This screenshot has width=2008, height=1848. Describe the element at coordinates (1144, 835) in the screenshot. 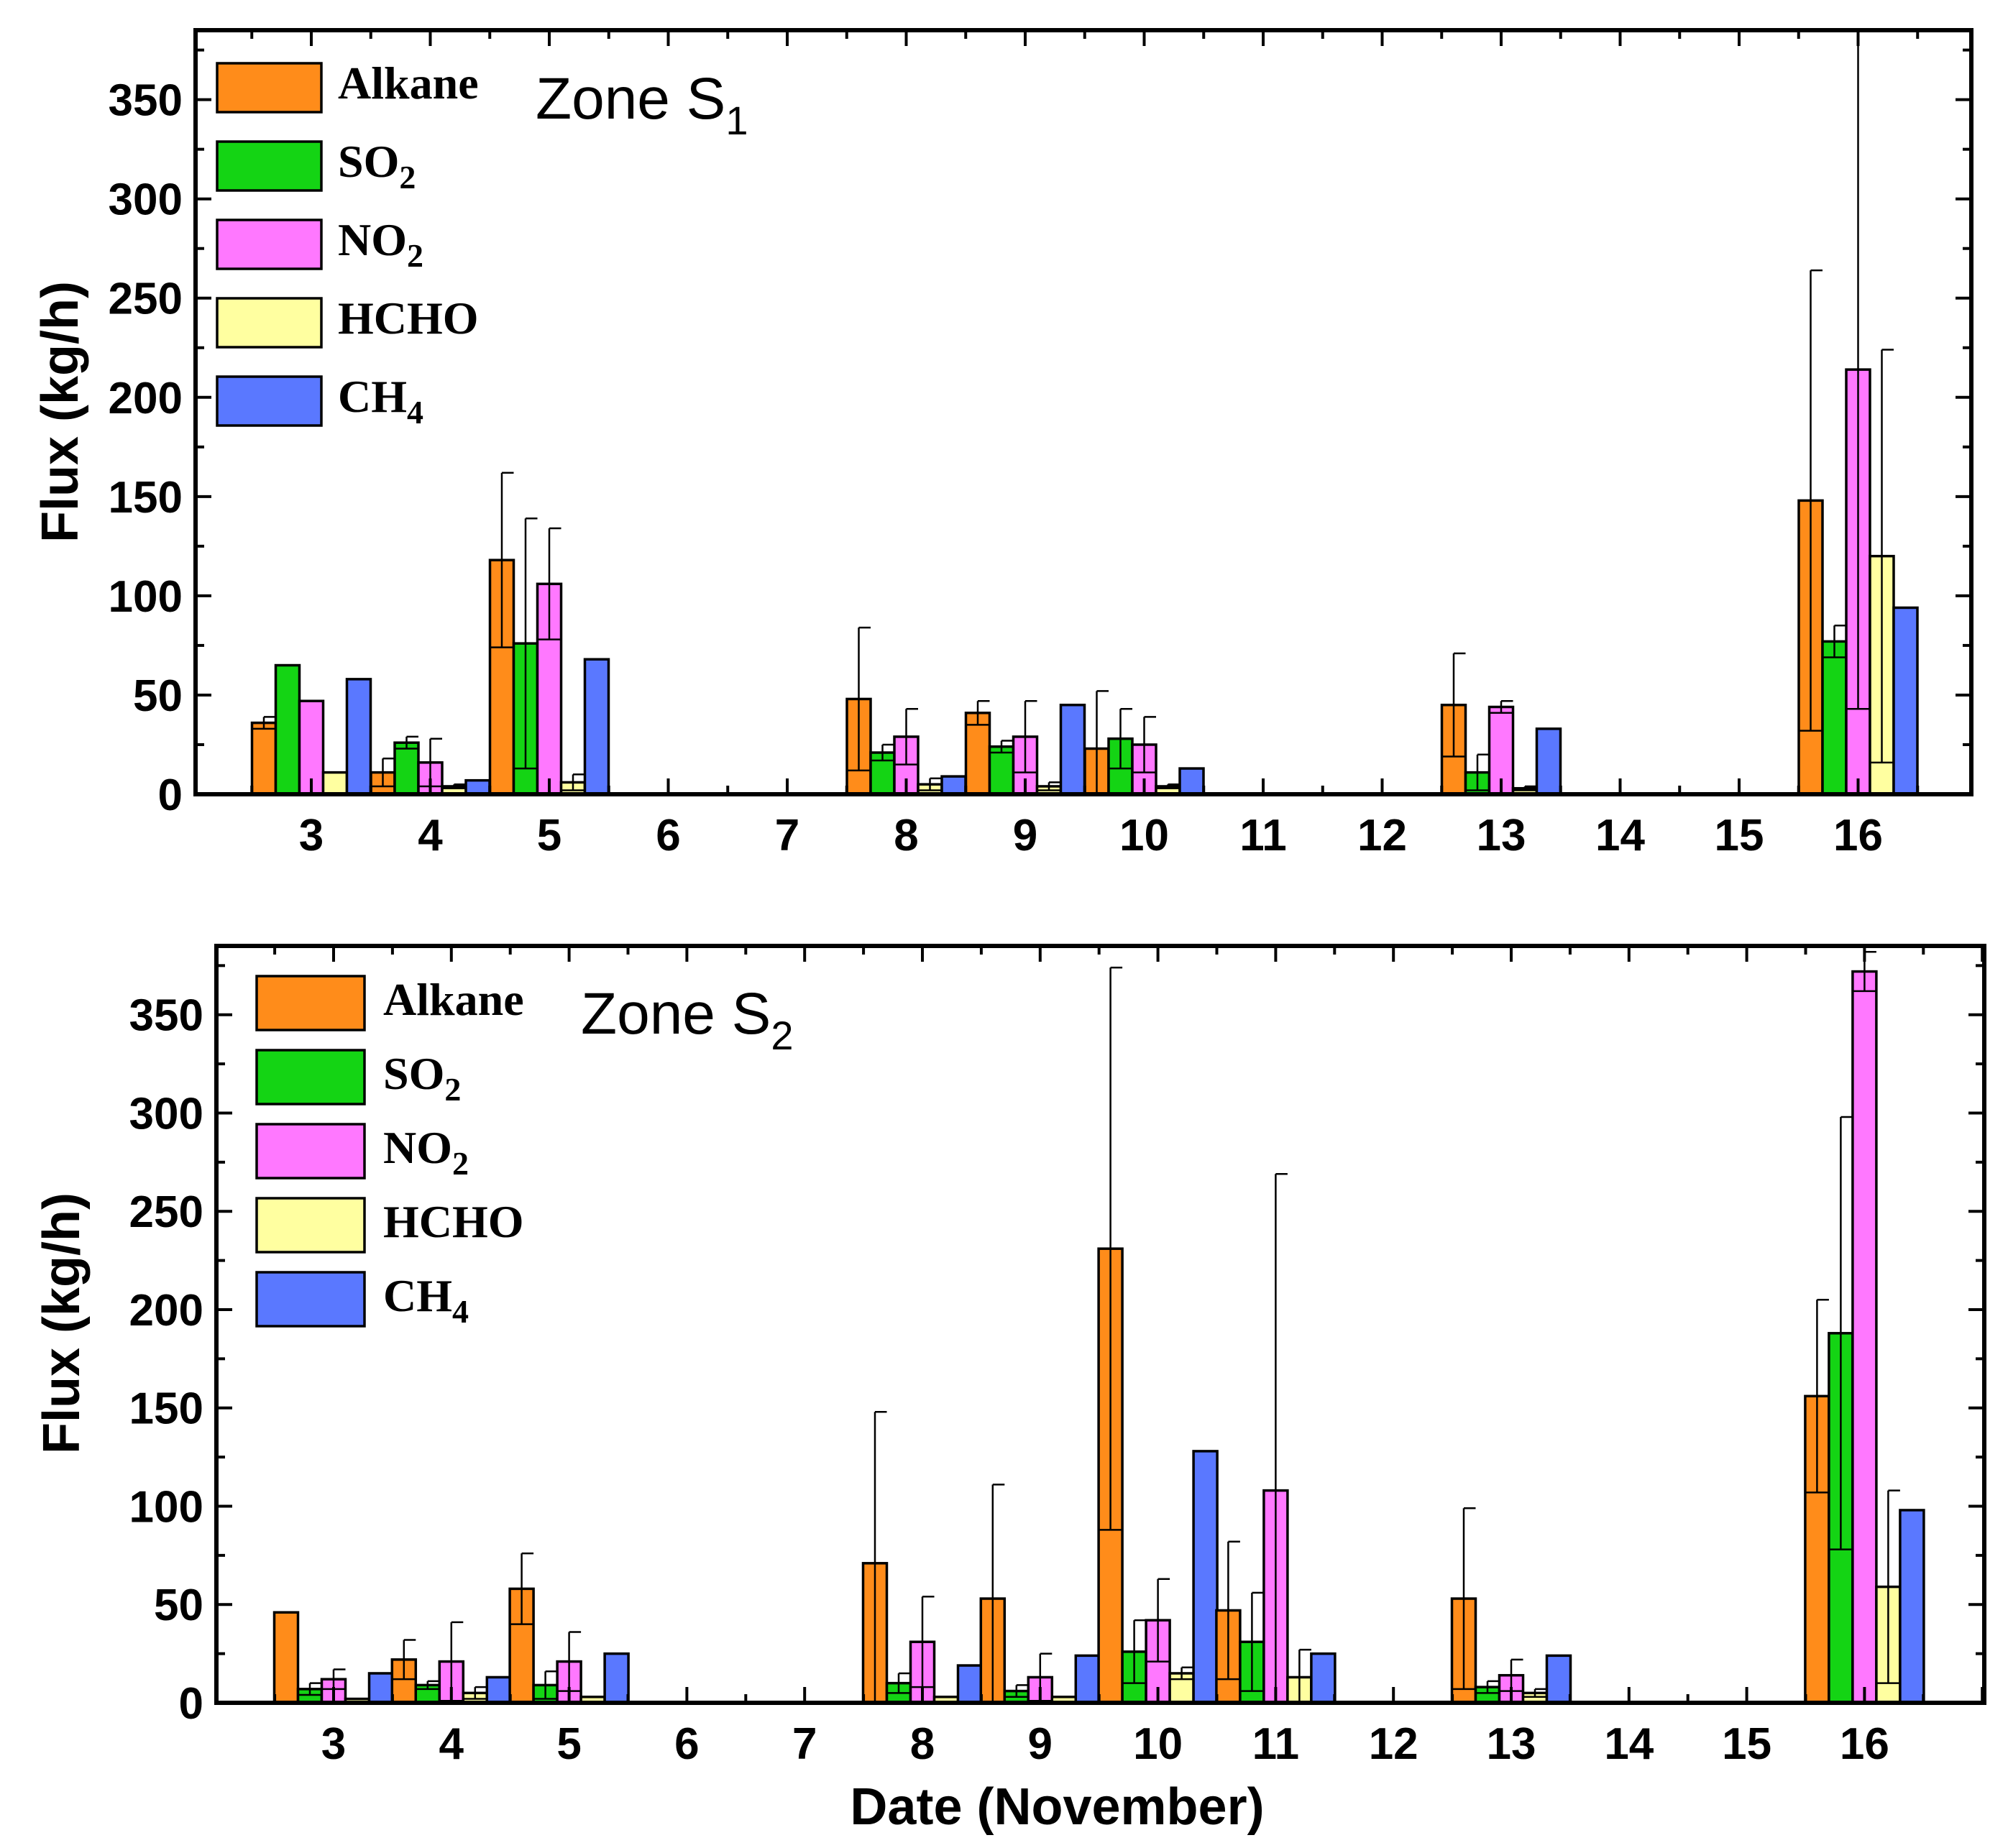

I see `x-tick-label: 10` at that location.